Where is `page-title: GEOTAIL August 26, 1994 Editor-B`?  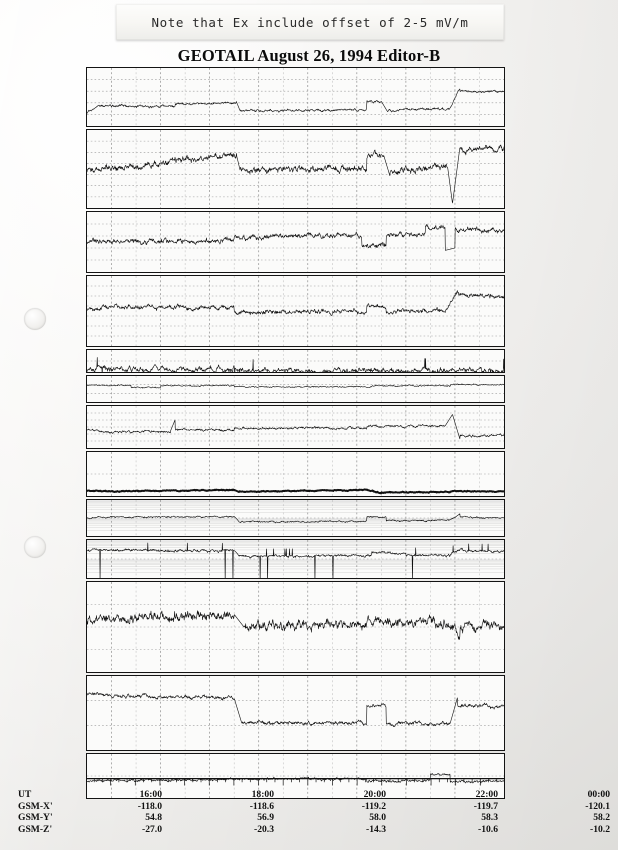
page-title: GEOTAIL August 26, 1994 Editor-B is located at coordinates (309, 55).